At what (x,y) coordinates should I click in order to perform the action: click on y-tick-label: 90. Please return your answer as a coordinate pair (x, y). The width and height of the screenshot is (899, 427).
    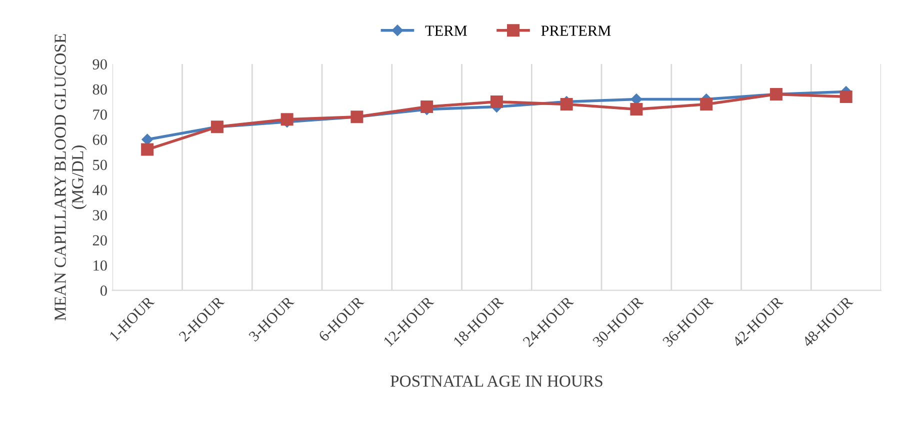
    Looking at the image, I should click on (99, 64).